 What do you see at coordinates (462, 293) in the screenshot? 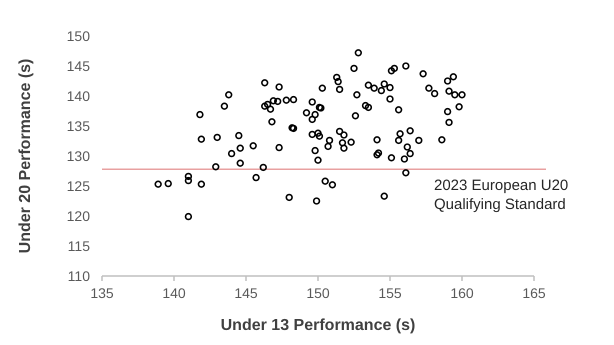
I see `x-tick-label: 160` at bounding box center [462, 293].